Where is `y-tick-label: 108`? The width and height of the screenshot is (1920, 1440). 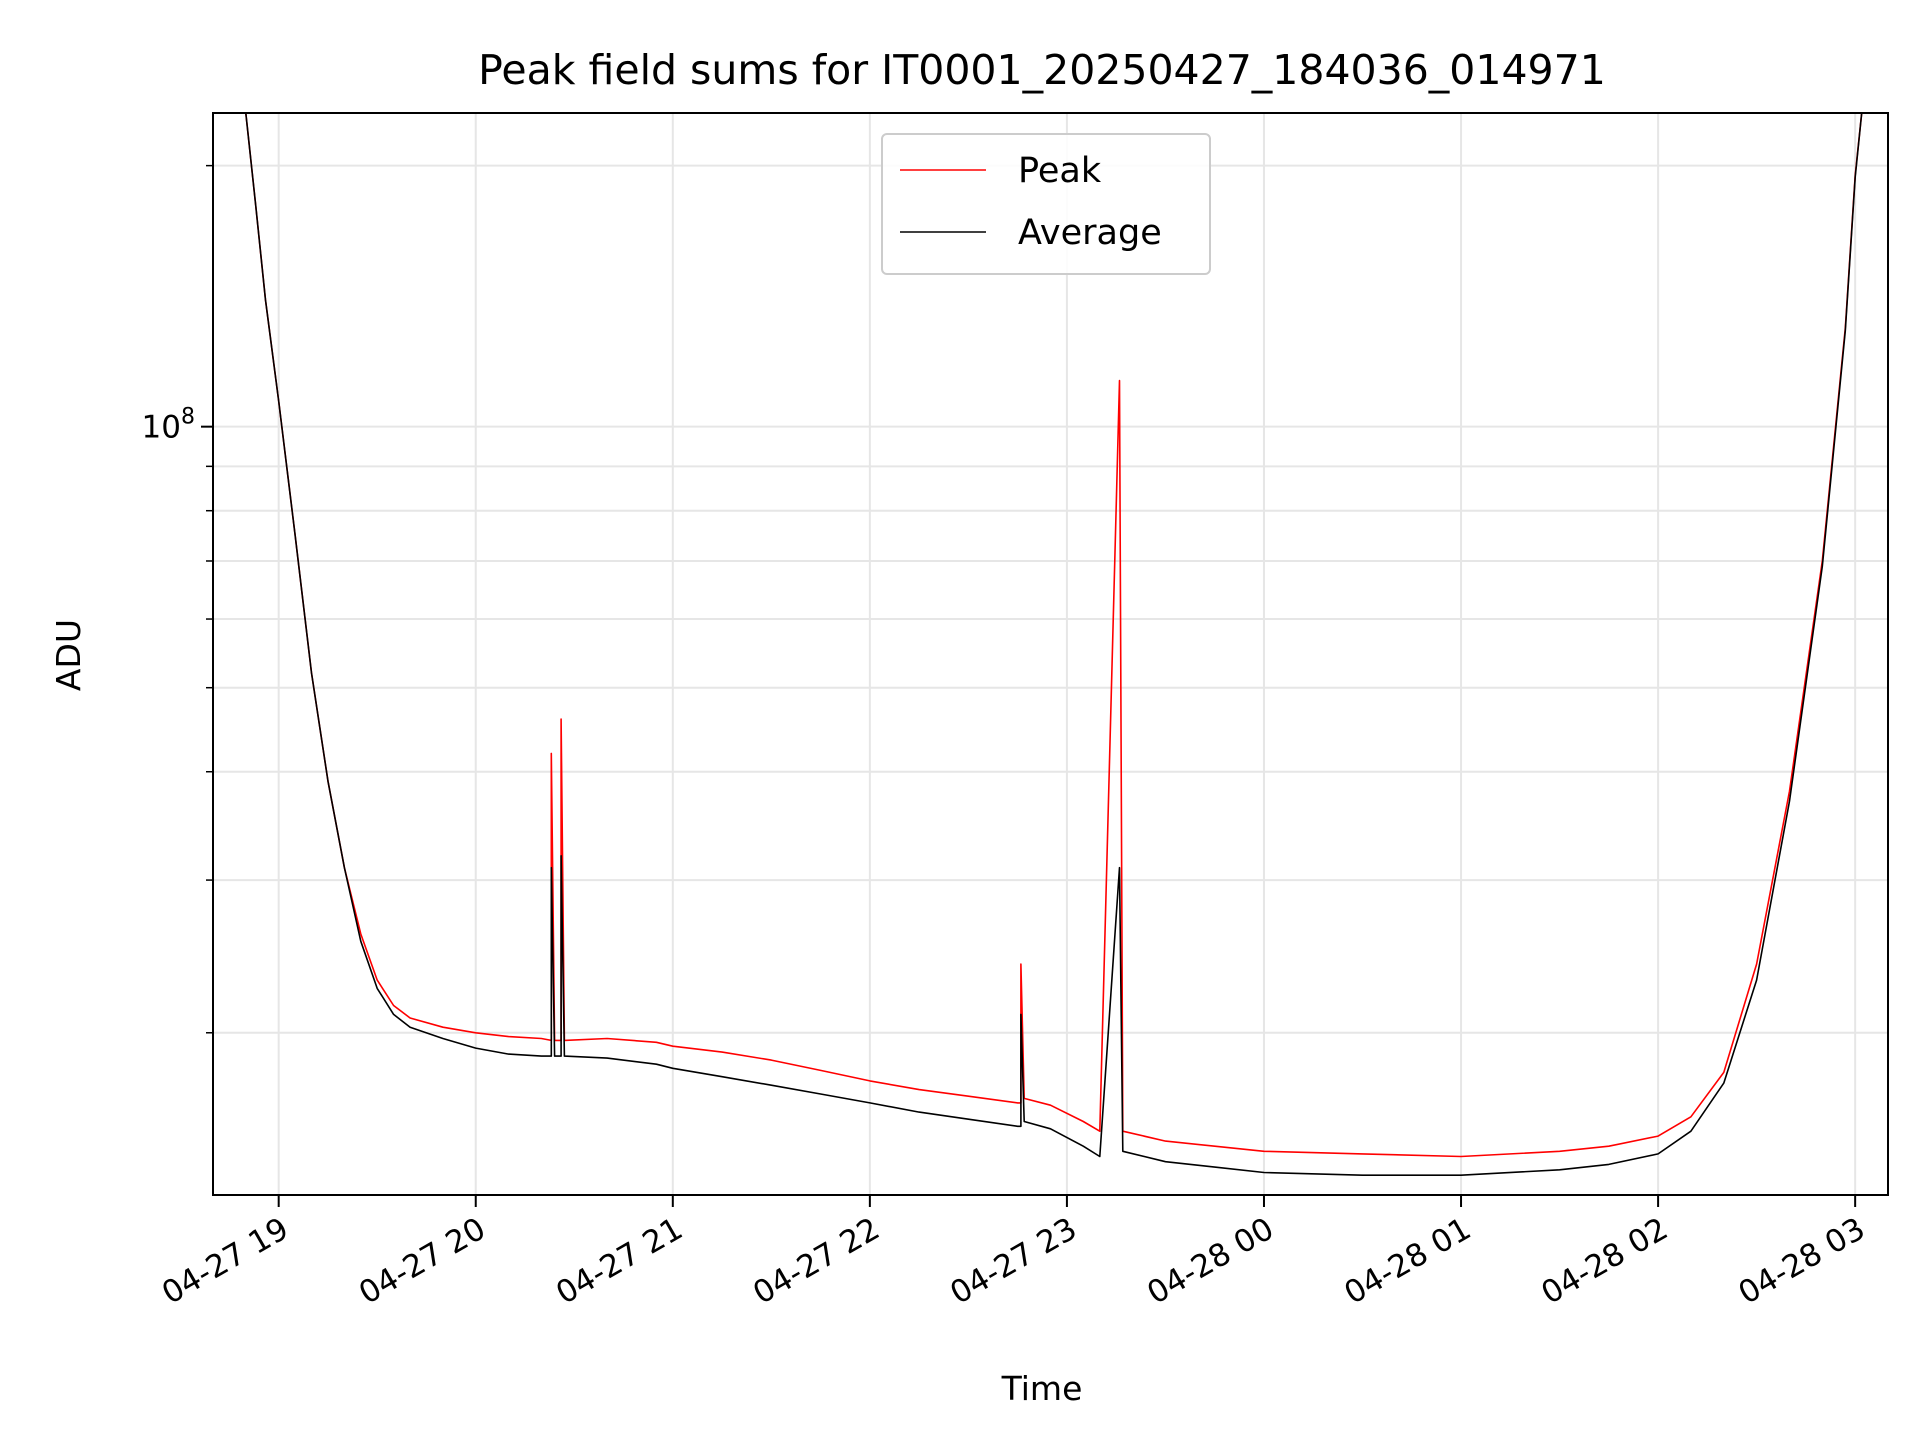 y-tick-label: 108 is located at coordinates (168, 425).